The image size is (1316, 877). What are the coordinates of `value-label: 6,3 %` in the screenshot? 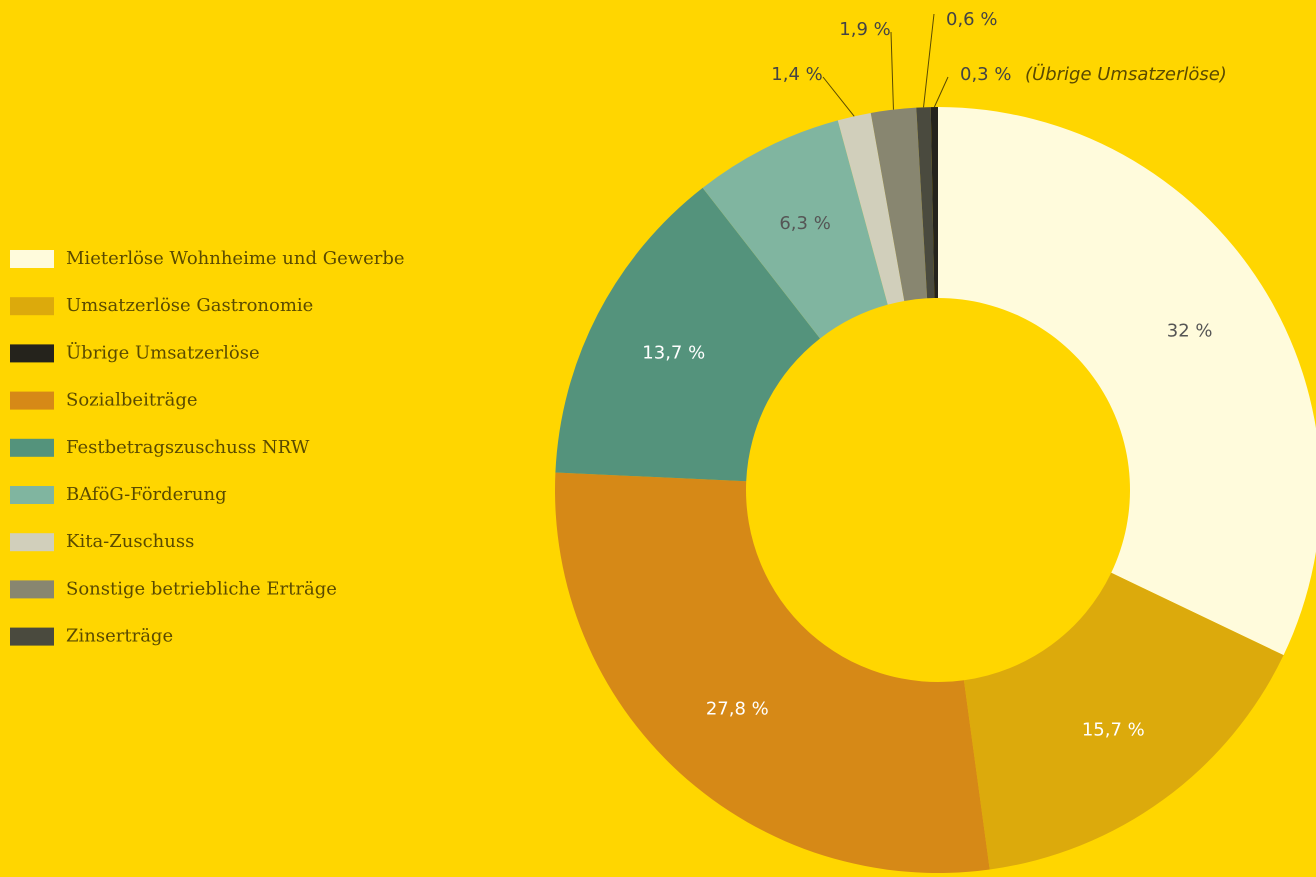 It's located at (804, 223).